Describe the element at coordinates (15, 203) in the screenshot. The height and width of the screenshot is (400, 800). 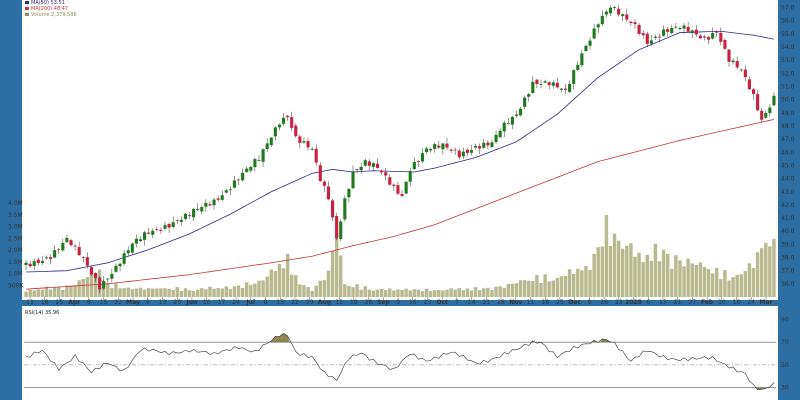
I see `volume-tick-label: 4.0M` at that location.